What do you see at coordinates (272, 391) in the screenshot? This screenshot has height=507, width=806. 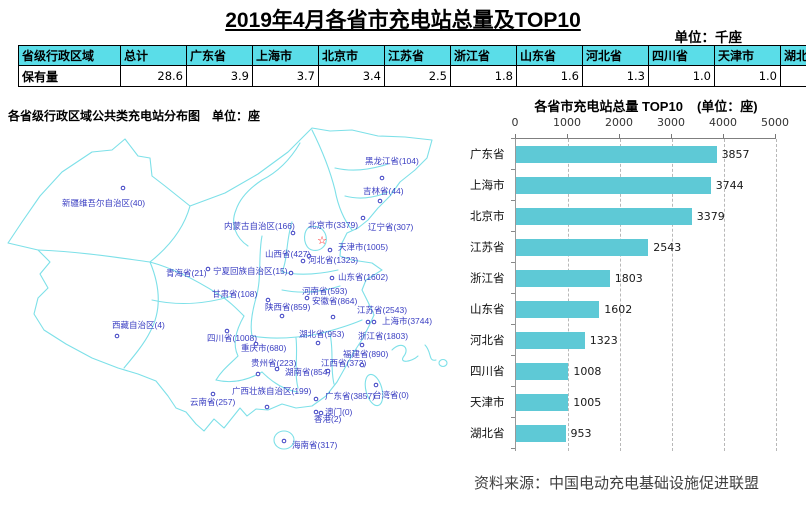 I see `map-region-label: 广西壮族自治区(199)` at bounding box center [272, 391].